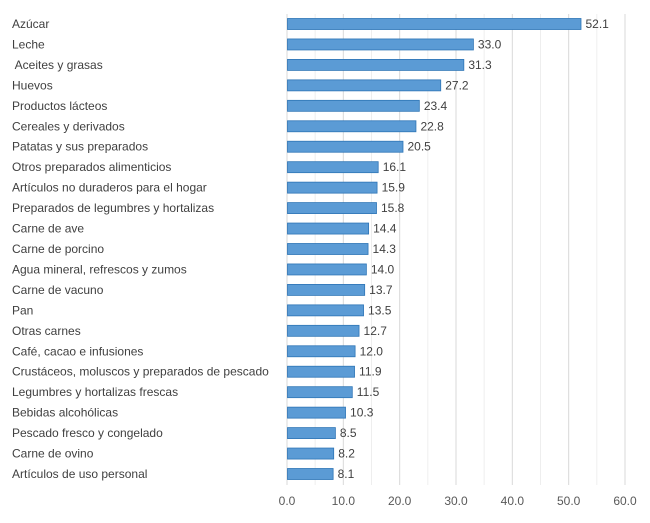  What do you see at coordinates (436, 106) in the screenshot?
I see `data-label: 23.4` at bounding box center [436, 106].